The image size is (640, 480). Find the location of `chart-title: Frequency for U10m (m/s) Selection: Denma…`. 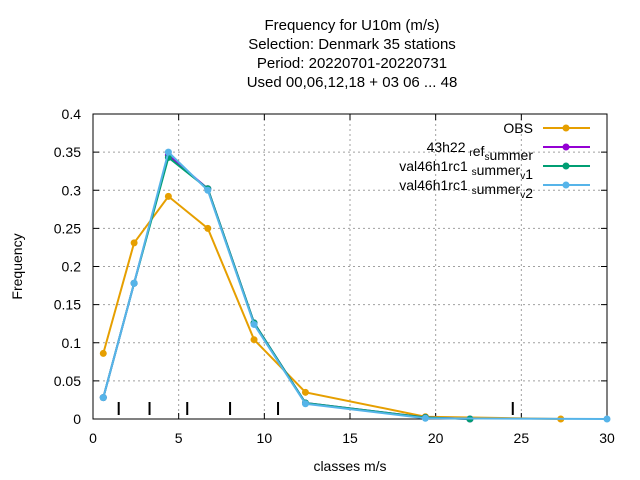

chart-title: Frequency for U10m (m/s) Selection: Denma… is located at coordinates (352, 54).